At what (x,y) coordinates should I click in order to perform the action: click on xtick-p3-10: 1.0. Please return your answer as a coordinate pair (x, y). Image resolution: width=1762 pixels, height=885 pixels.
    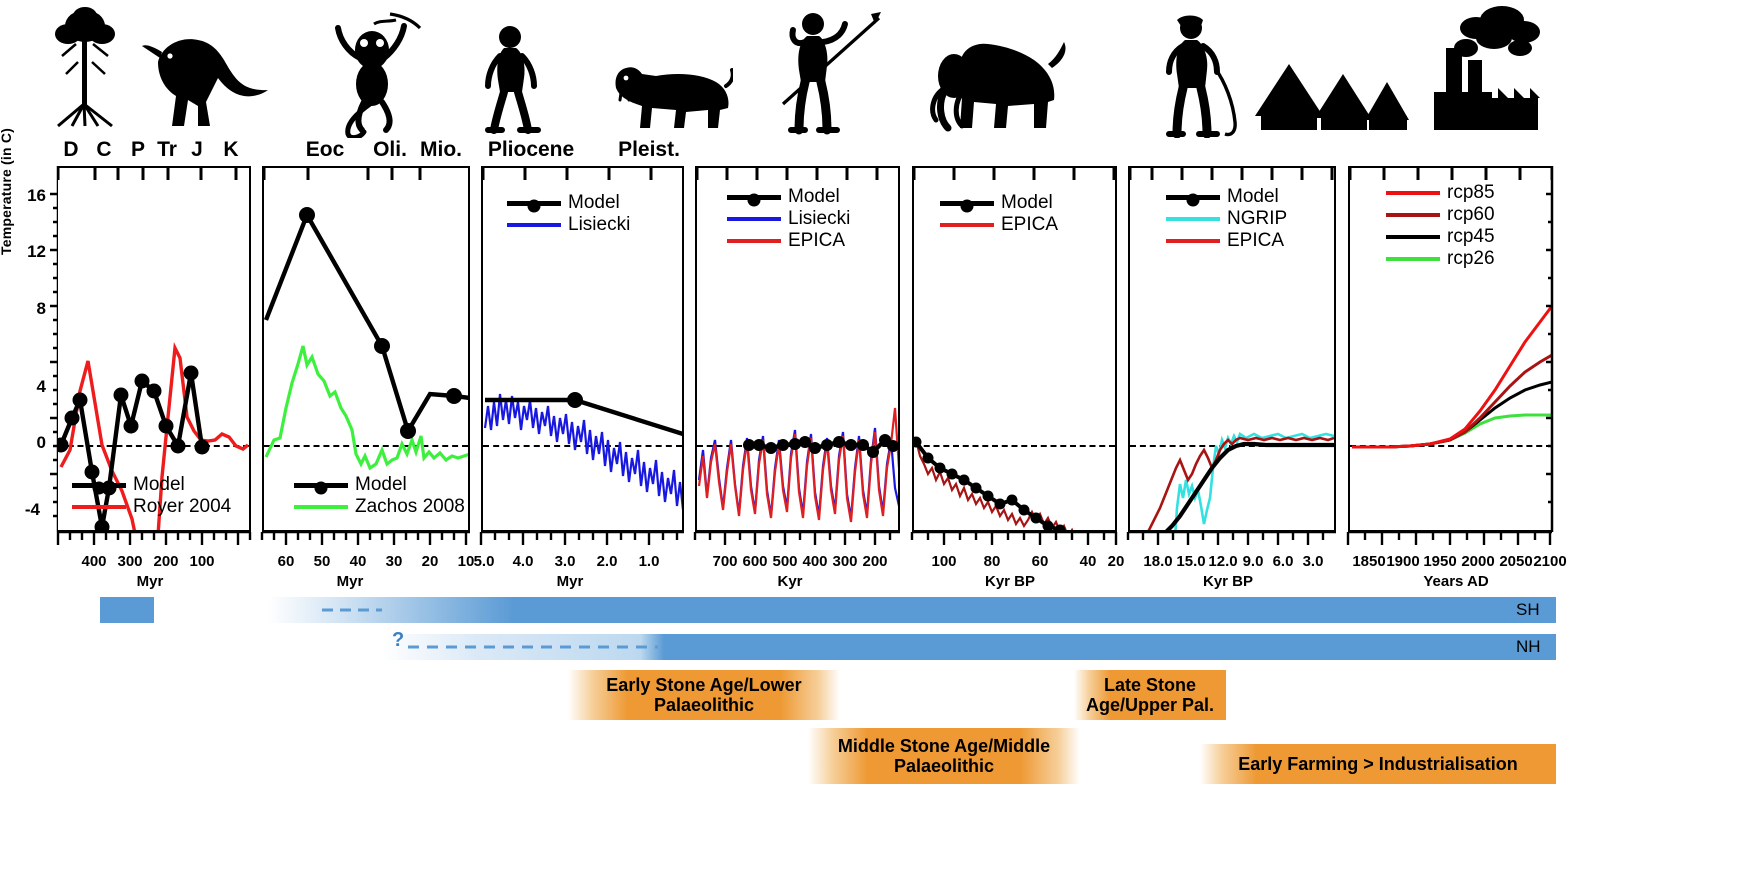
    Looking at the image, I should click on (649, 561).